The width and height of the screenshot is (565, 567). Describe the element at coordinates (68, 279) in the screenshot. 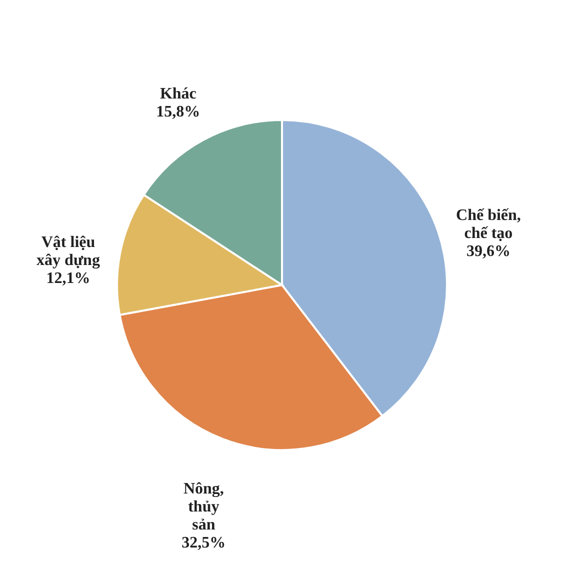

I see `data-label: 12,1%` at that location.